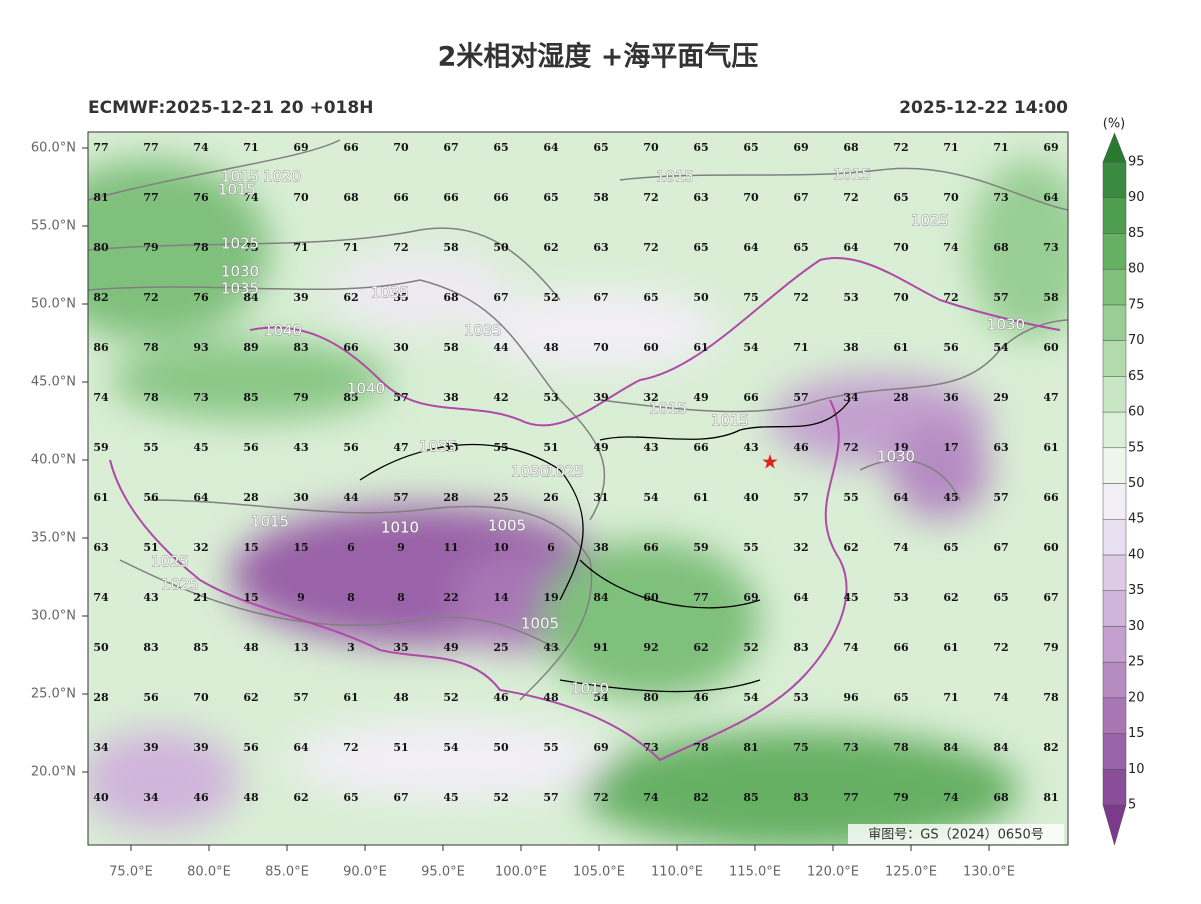  I want to click on humidity-value: 28, so click(451, 497).